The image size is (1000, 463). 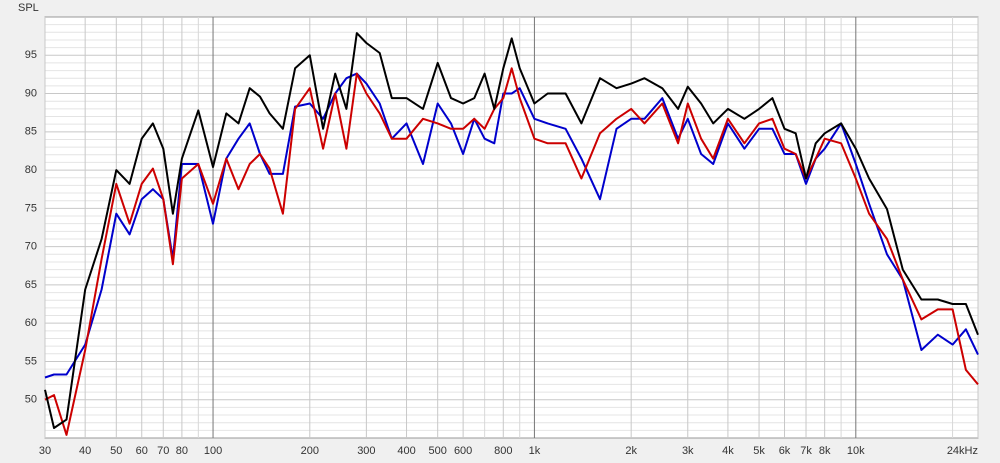 What do you see at coordinates (31, 93) in the screenshot?
I see `y-tick-label: 90` at bounding box center [31, 93].